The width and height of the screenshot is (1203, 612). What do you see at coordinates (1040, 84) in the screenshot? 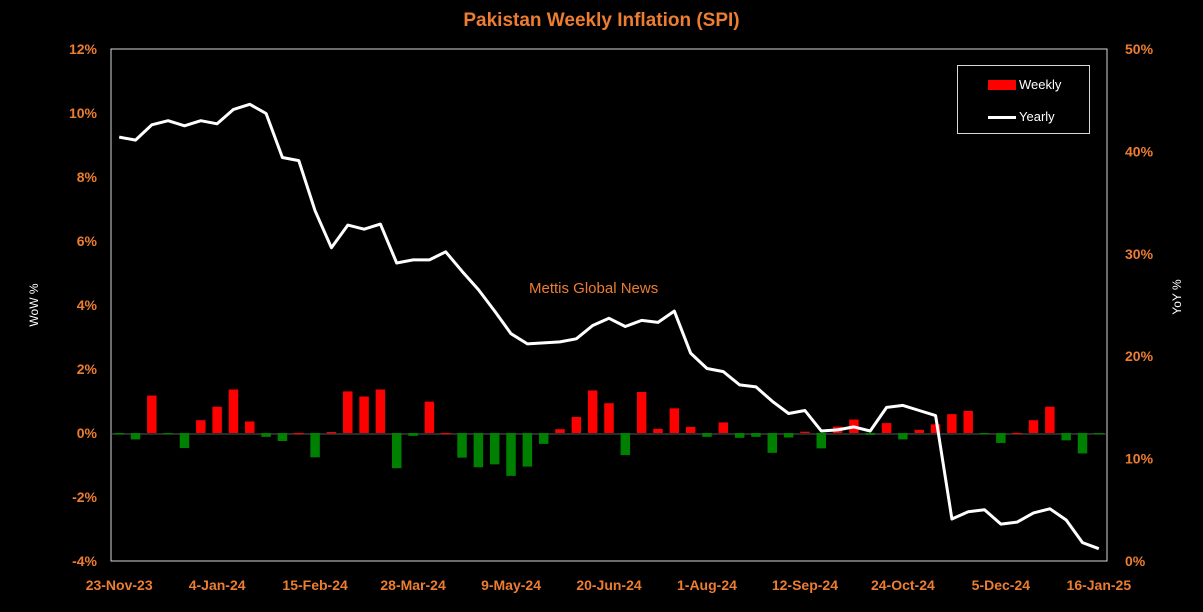
I see `legend-label-weekly: Weekly` at bounding box center [1040, 84].